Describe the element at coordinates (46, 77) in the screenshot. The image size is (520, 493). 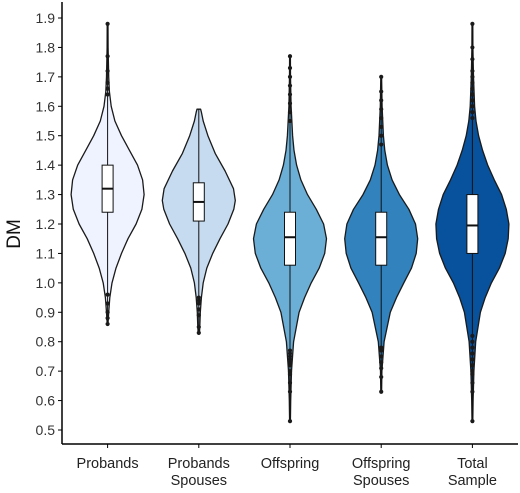
I see `y-tick-label: 1.7` at that location.